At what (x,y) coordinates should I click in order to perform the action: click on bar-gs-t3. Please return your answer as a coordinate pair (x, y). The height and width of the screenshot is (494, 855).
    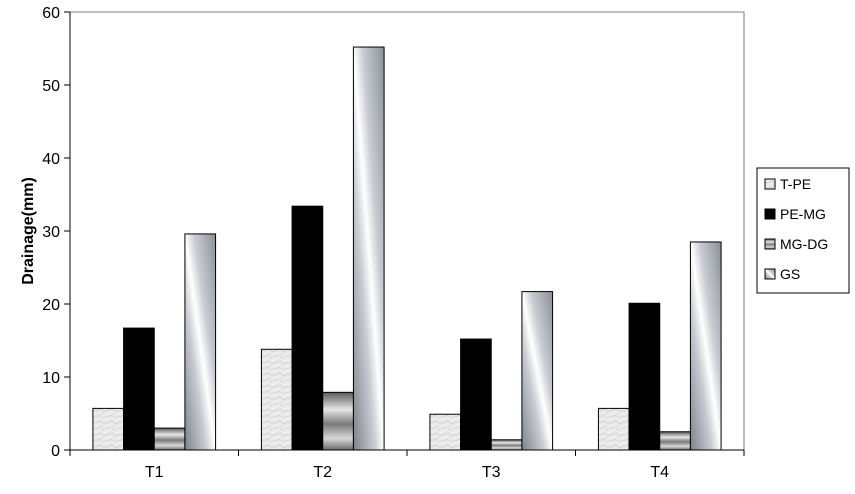
    Looking at the image, I should click on (537, 371).